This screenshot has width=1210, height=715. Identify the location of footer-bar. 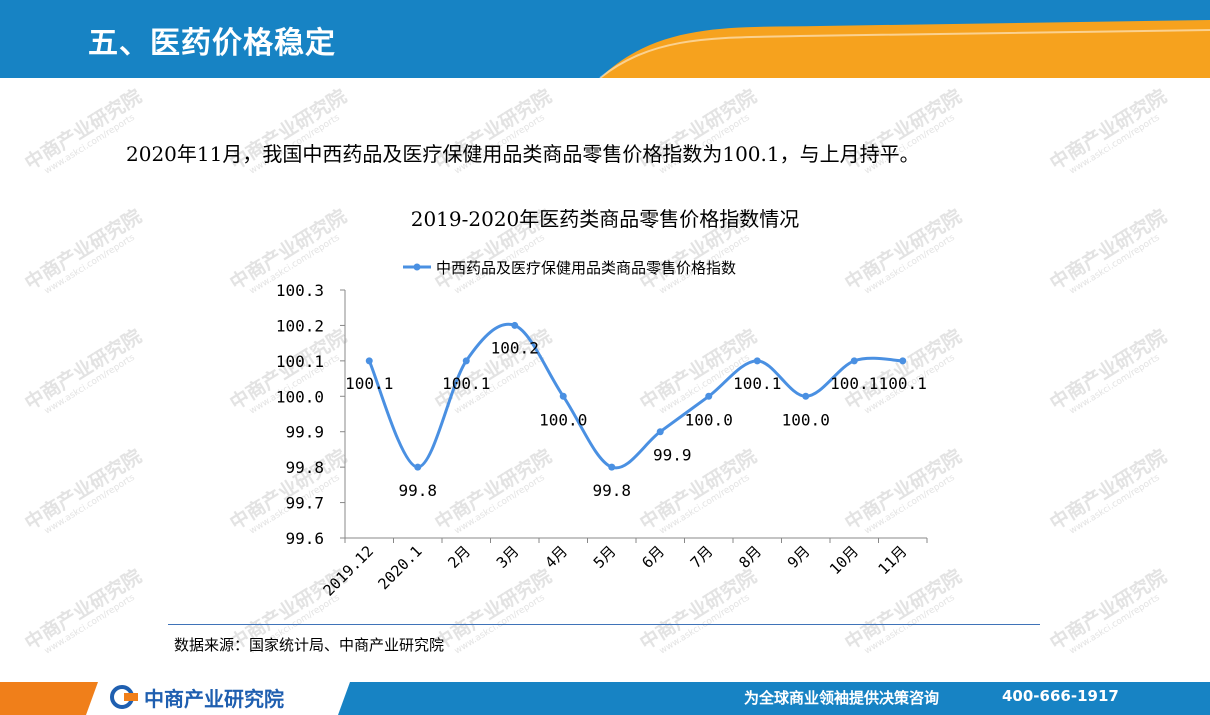
(605, 698).